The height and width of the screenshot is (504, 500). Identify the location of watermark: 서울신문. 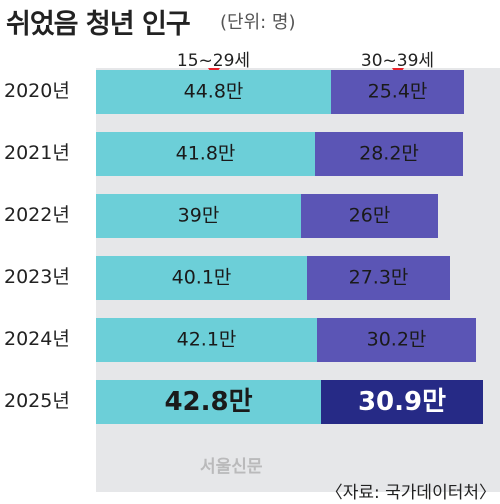
(231, 467).